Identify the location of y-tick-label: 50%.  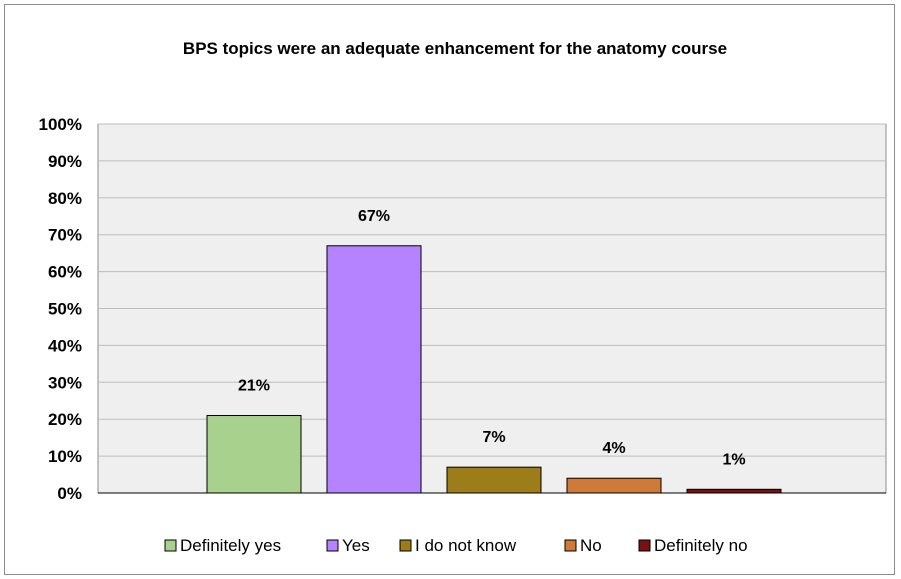
(65, 309).